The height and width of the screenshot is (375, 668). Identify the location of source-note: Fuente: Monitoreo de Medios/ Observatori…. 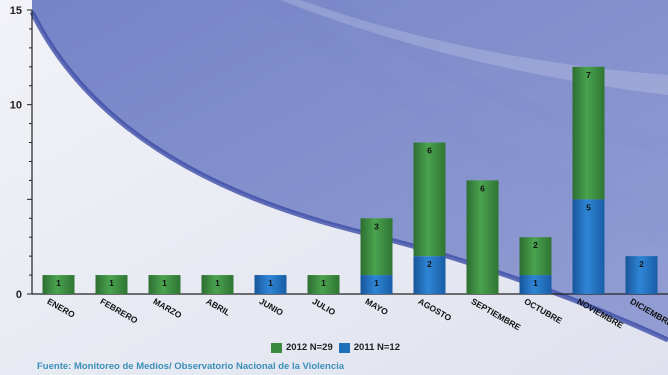
(191, 366).